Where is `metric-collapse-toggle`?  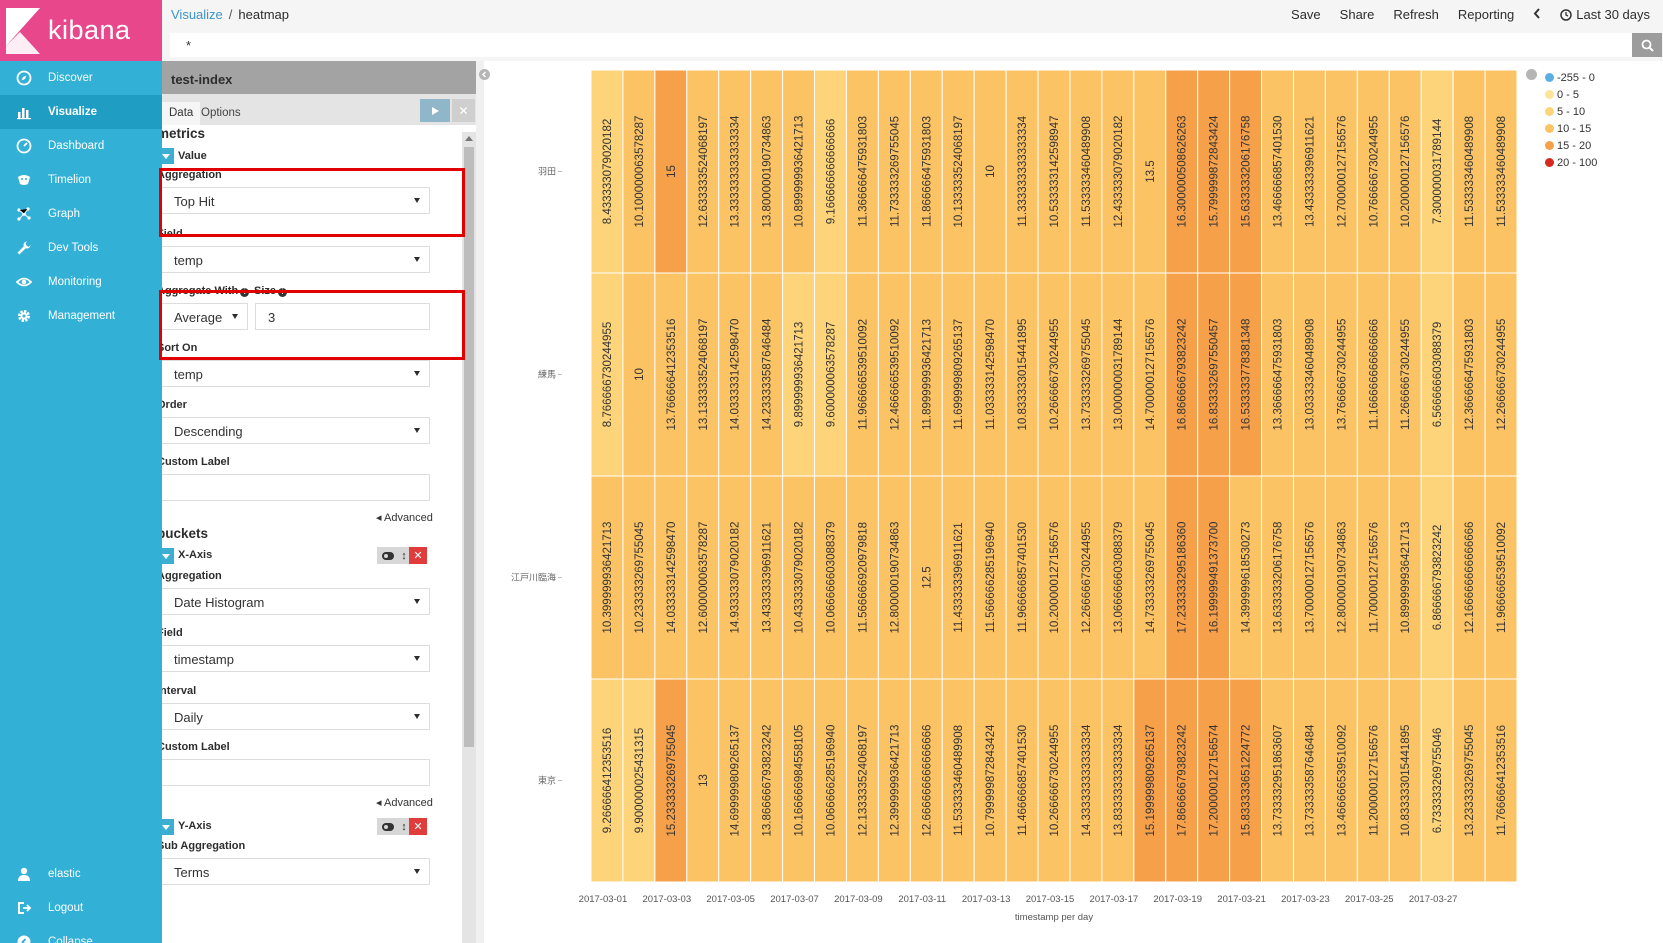
metric-collapse-toggle is located at coordinates (168, 156).